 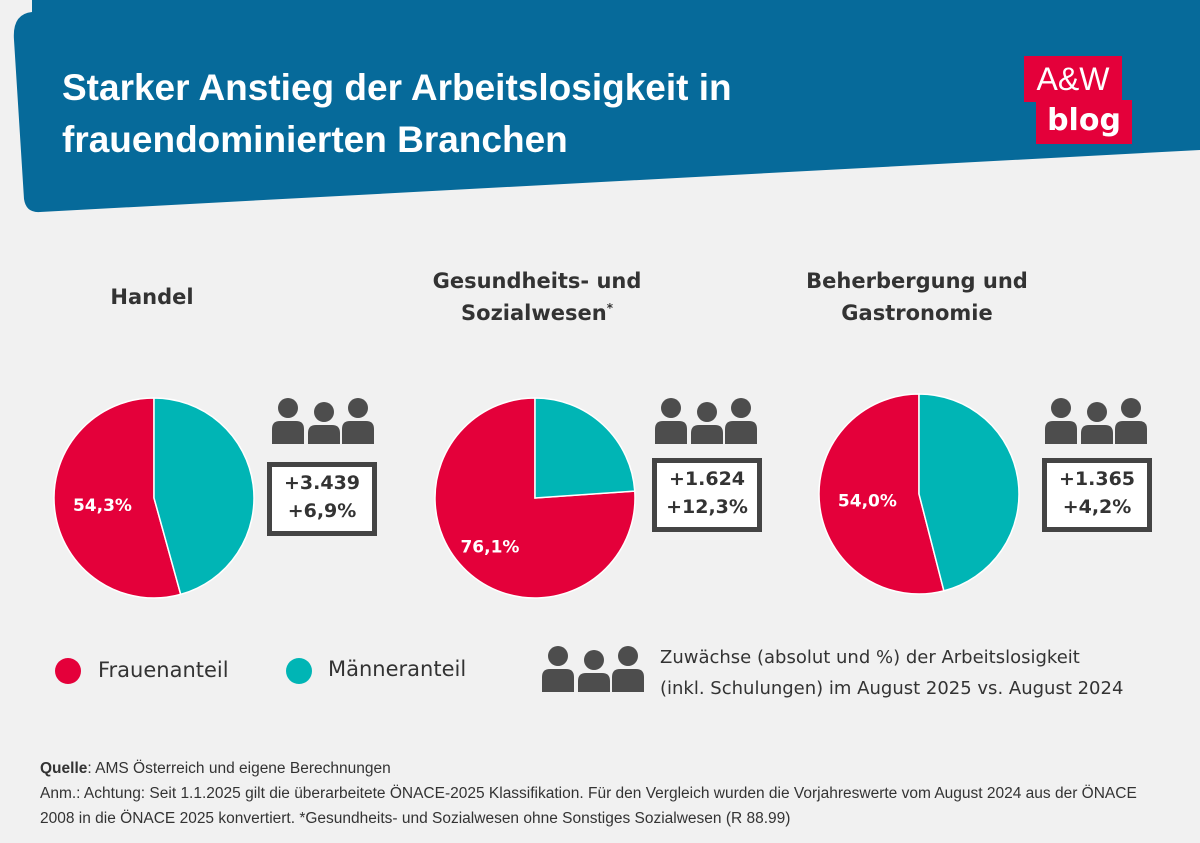 I want to click on legend-label-women: Frauenanteil, so click(x=163, y=670).